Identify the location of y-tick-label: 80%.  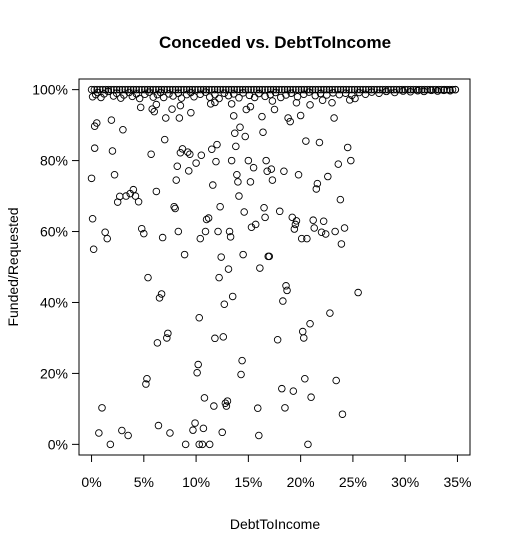
(54, 161).